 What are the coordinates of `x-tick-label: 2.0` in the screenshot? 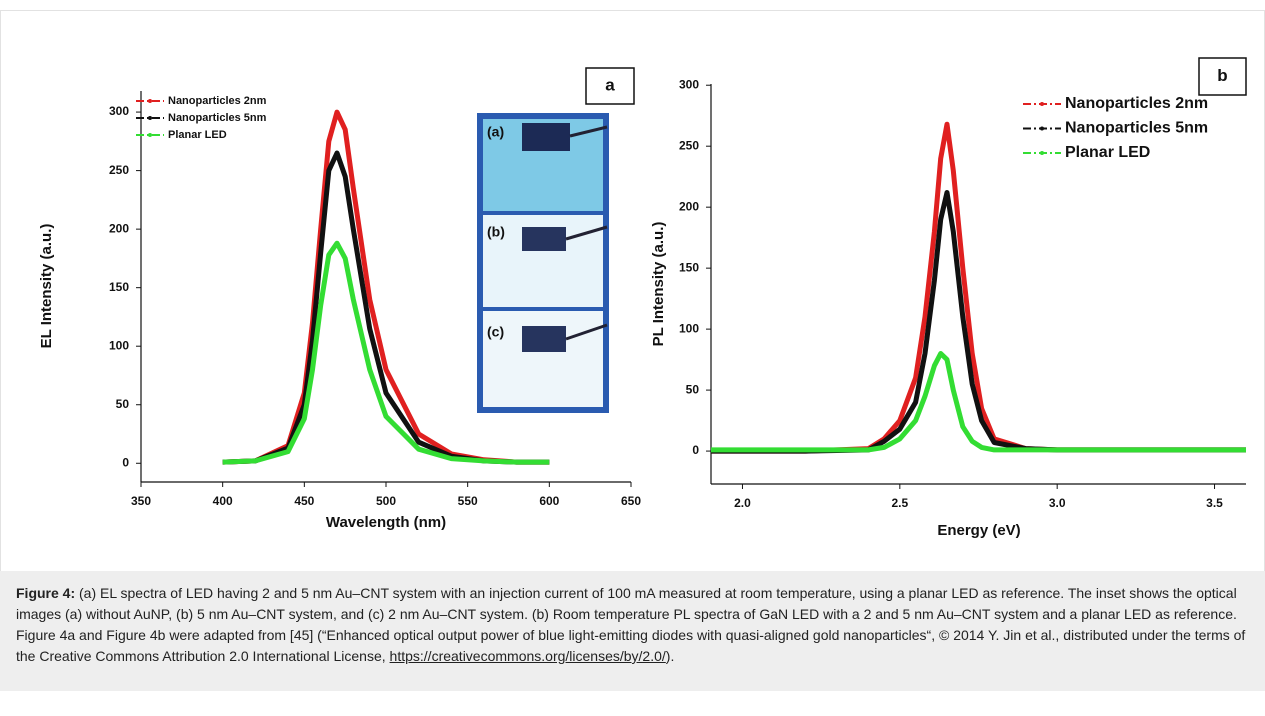 It's located at (742, 503).